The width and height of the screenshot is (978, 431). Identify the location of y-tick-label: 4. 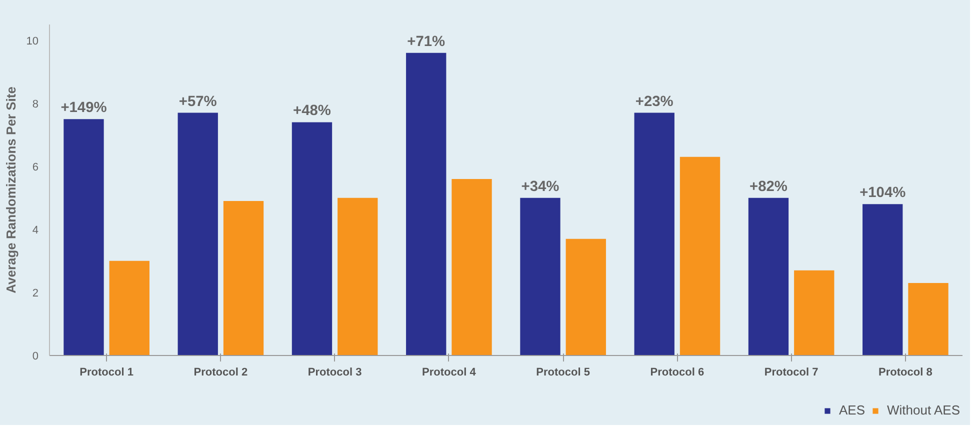
(35, 230).